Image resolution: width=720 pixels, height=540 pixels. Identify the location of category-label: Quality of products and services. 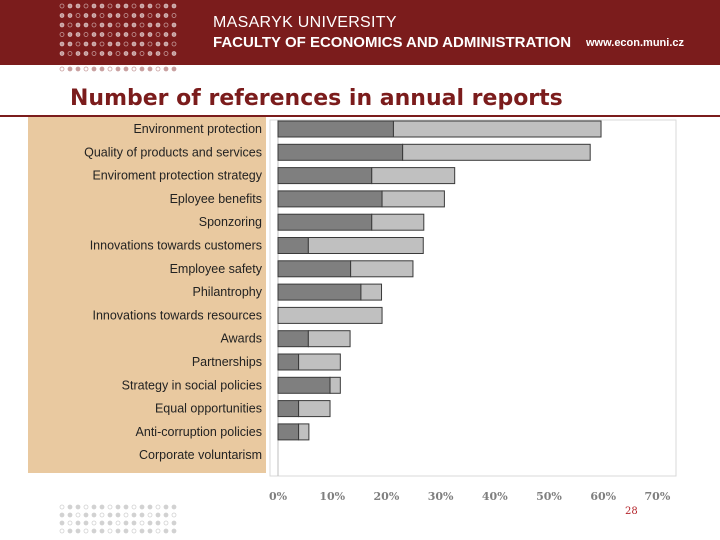
(173, 152).